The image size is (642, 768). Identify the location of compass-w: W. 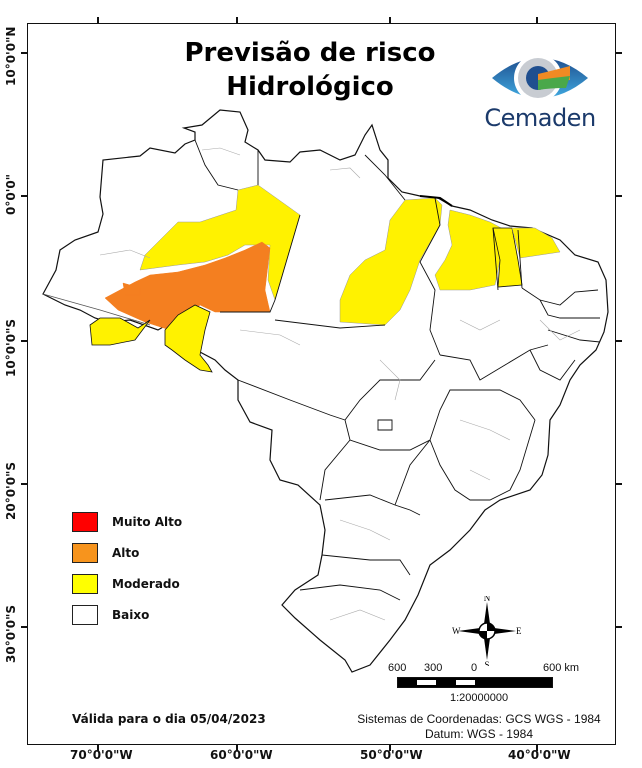
(456, 631).